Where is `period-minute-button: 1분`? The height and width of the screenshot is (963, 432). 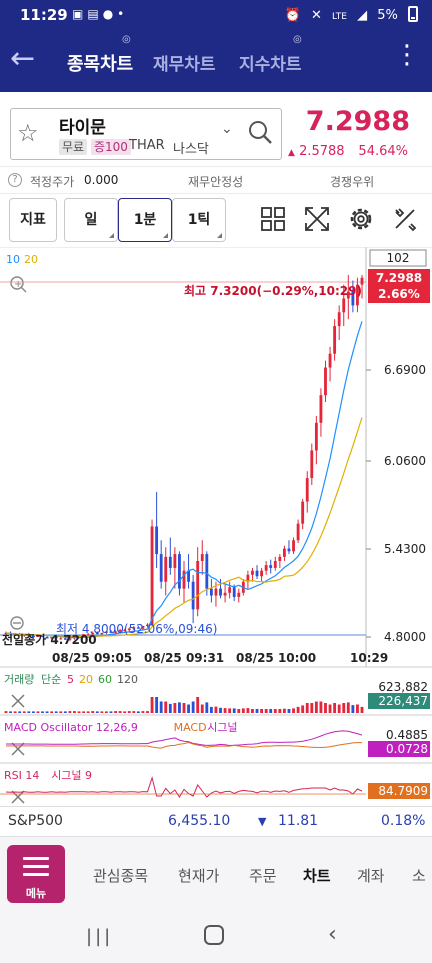
period-minute-button: 1분 is located at coordinates (145, 220).